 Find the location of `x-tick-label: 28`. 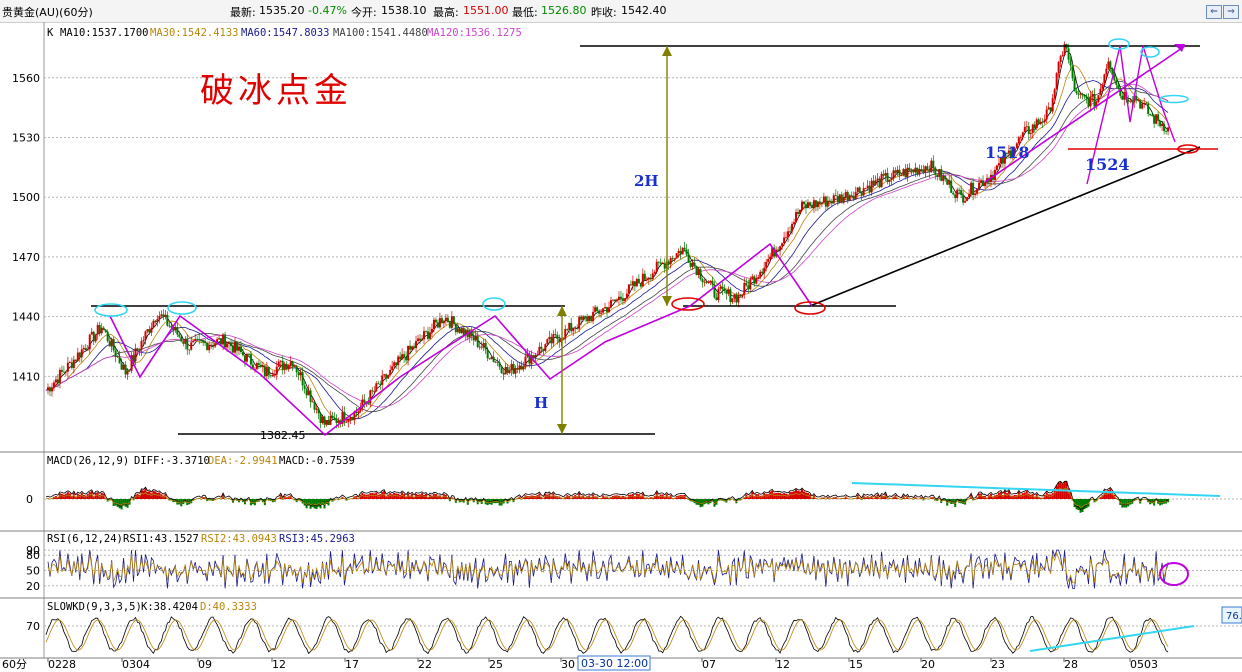

x-tick-label: 28 is located at coordinates (1071, 664).